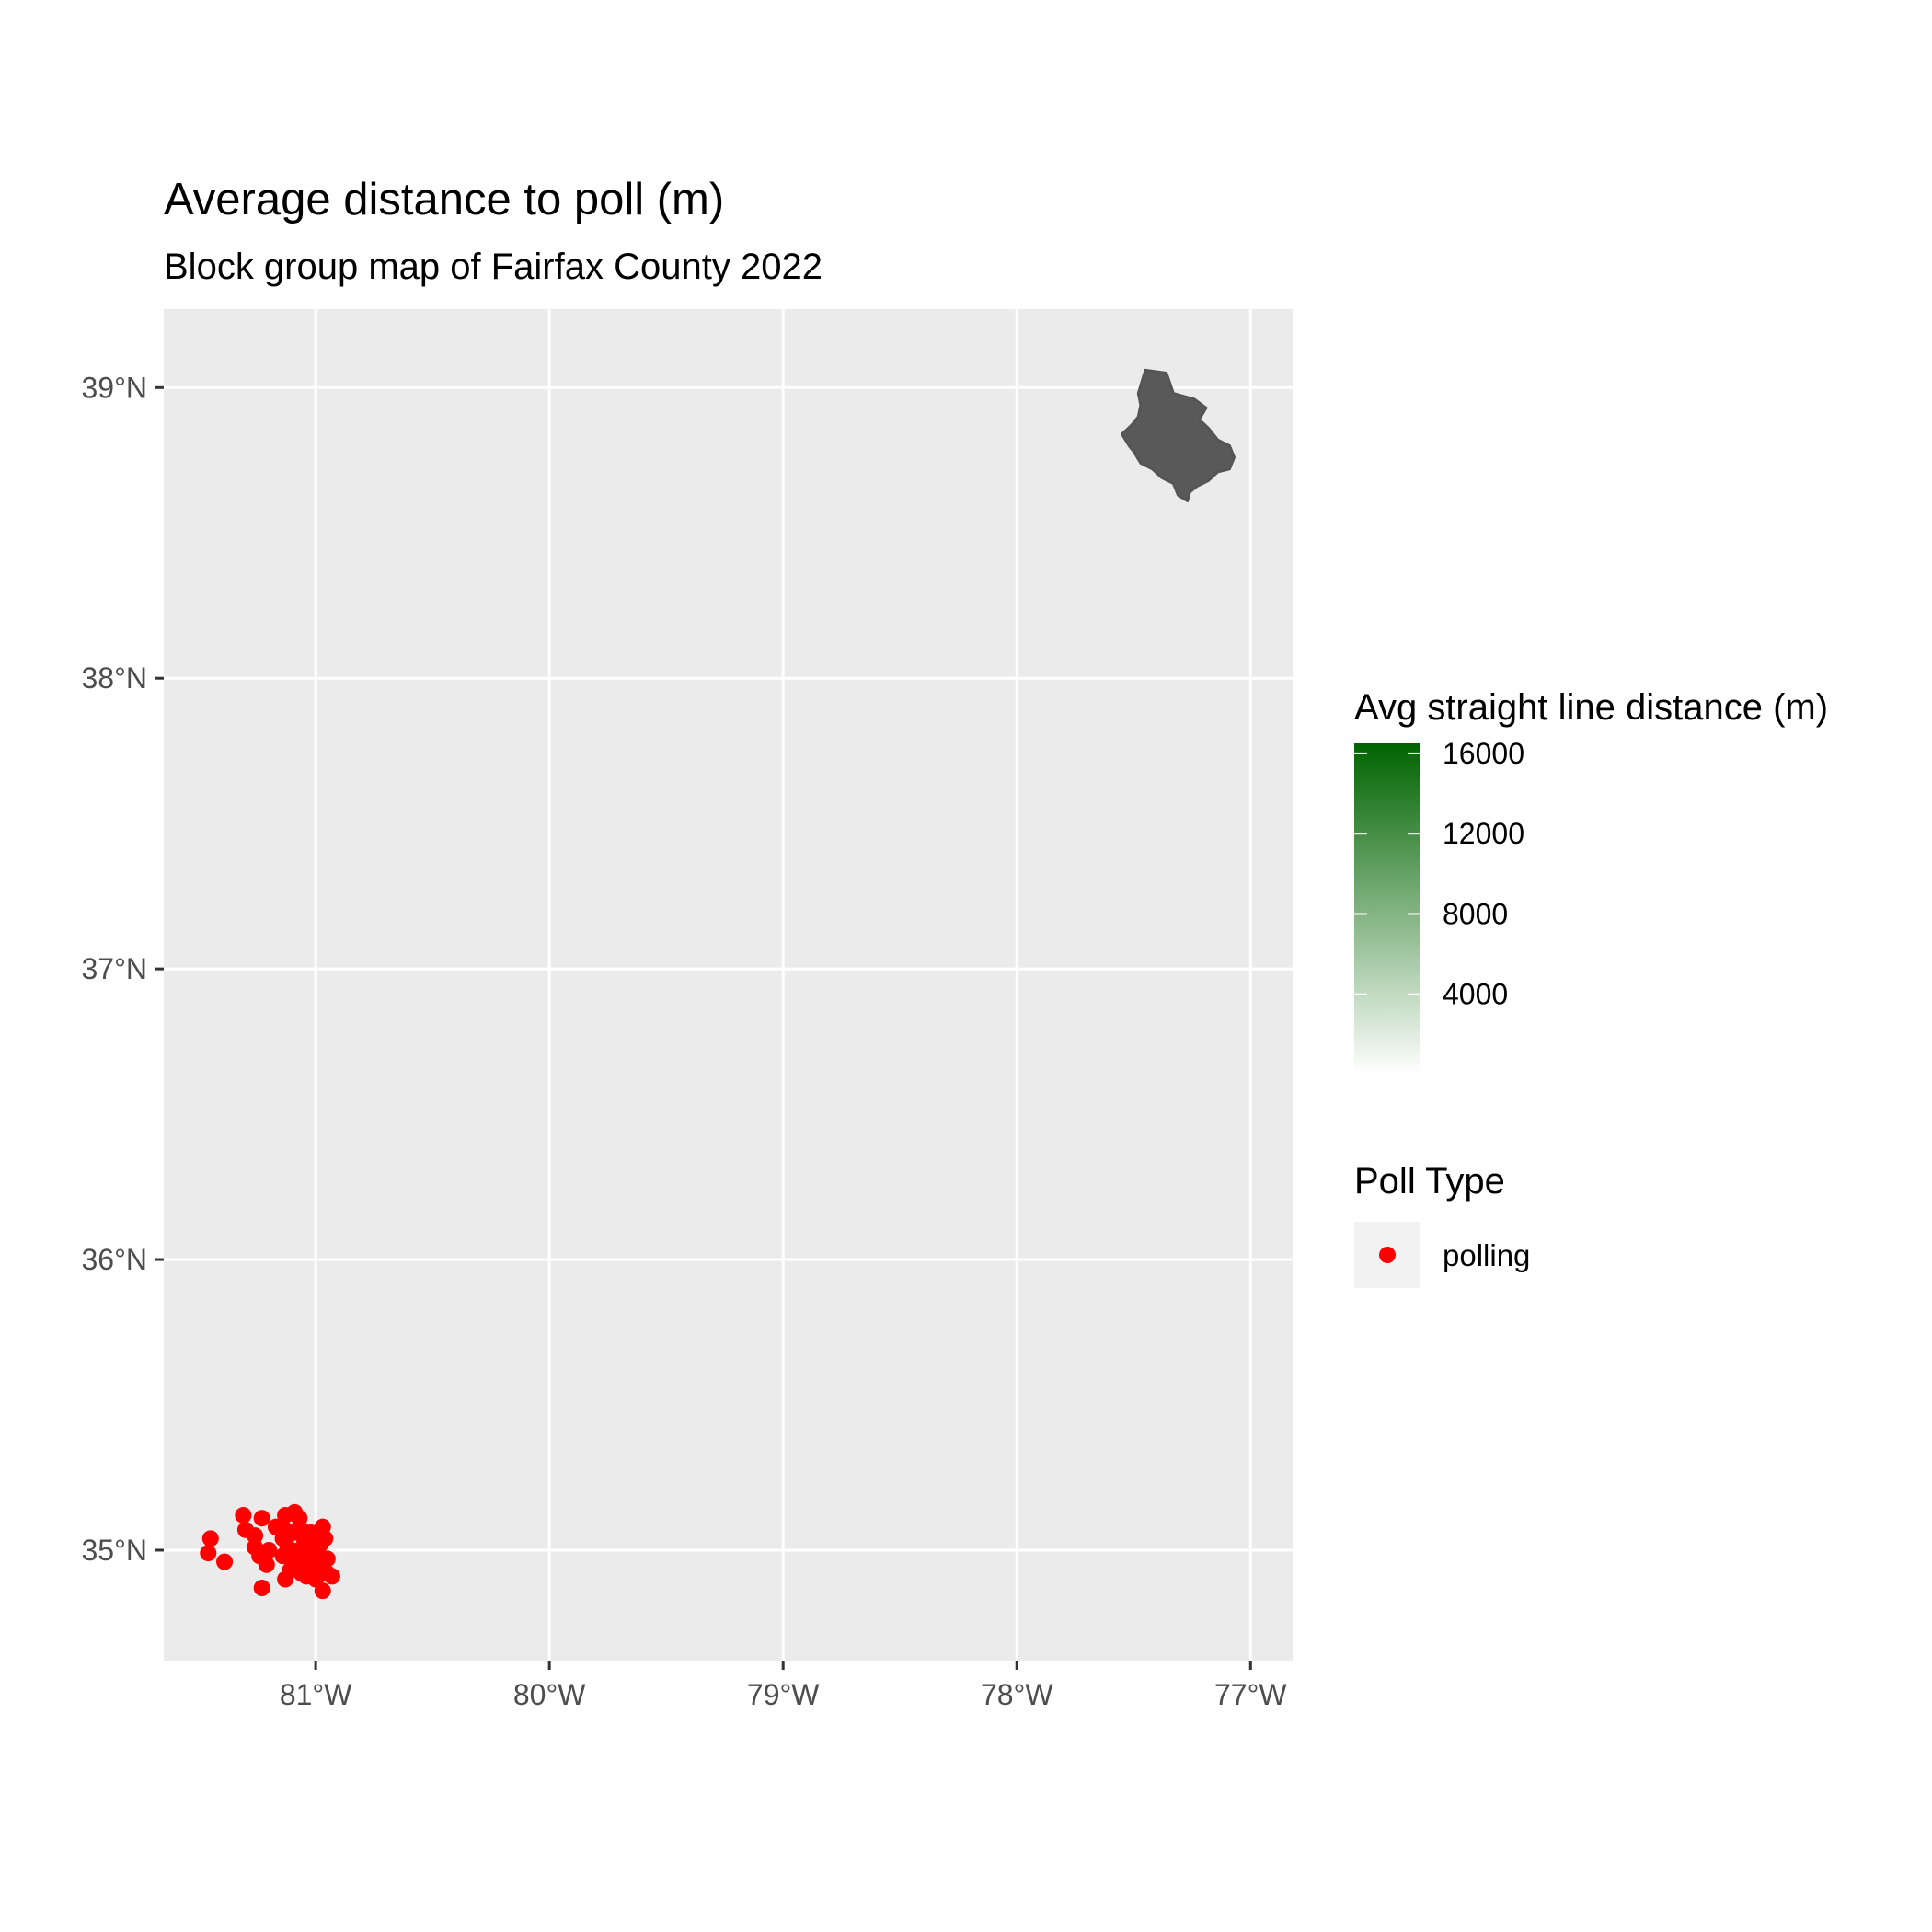 Image resolution: width=1932 pixels, height=1932 pixels. I want to click on legend-points-title: Poll Type, so click(1429, 1181).